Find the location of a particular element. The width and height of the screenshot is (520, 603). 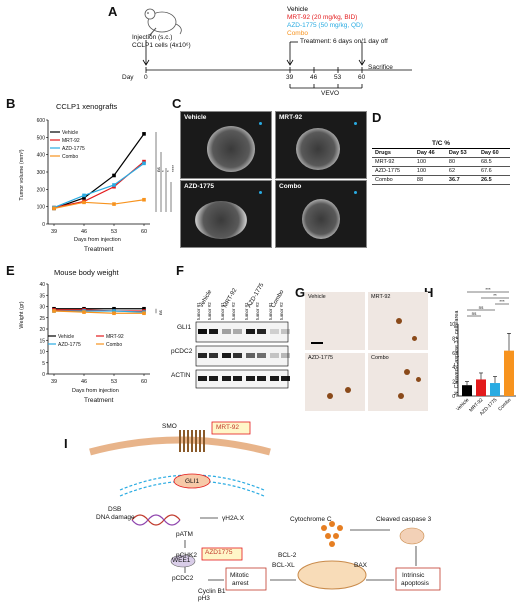

y-tick-label: 20 is located at coordinates (42, 330).